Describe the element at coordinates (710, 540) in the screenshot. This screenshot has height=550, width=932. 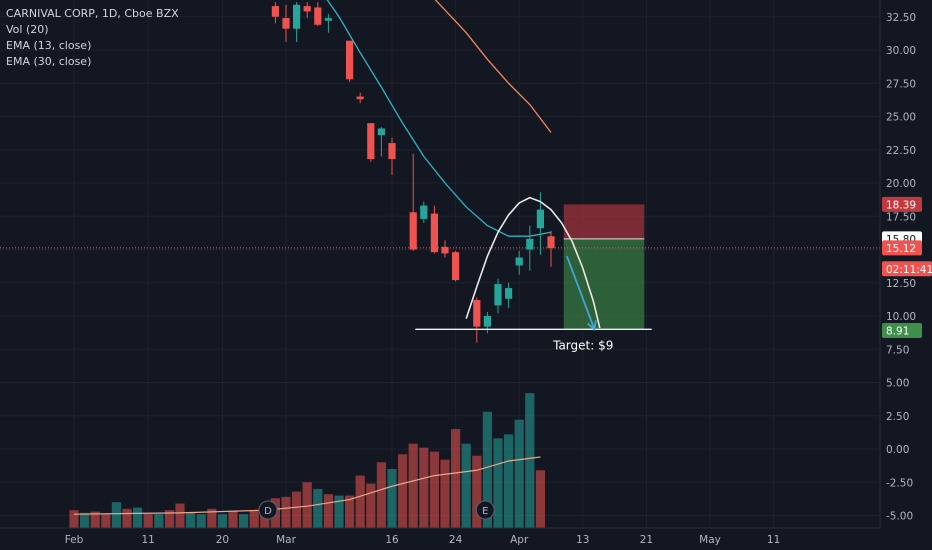
I see `time-tick-label: May` at that location.